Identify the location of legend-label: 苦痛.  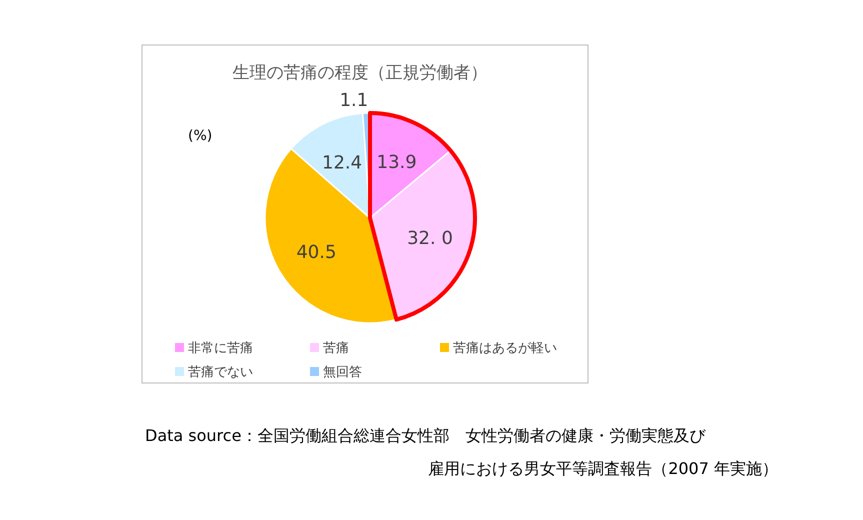
(336, 348).